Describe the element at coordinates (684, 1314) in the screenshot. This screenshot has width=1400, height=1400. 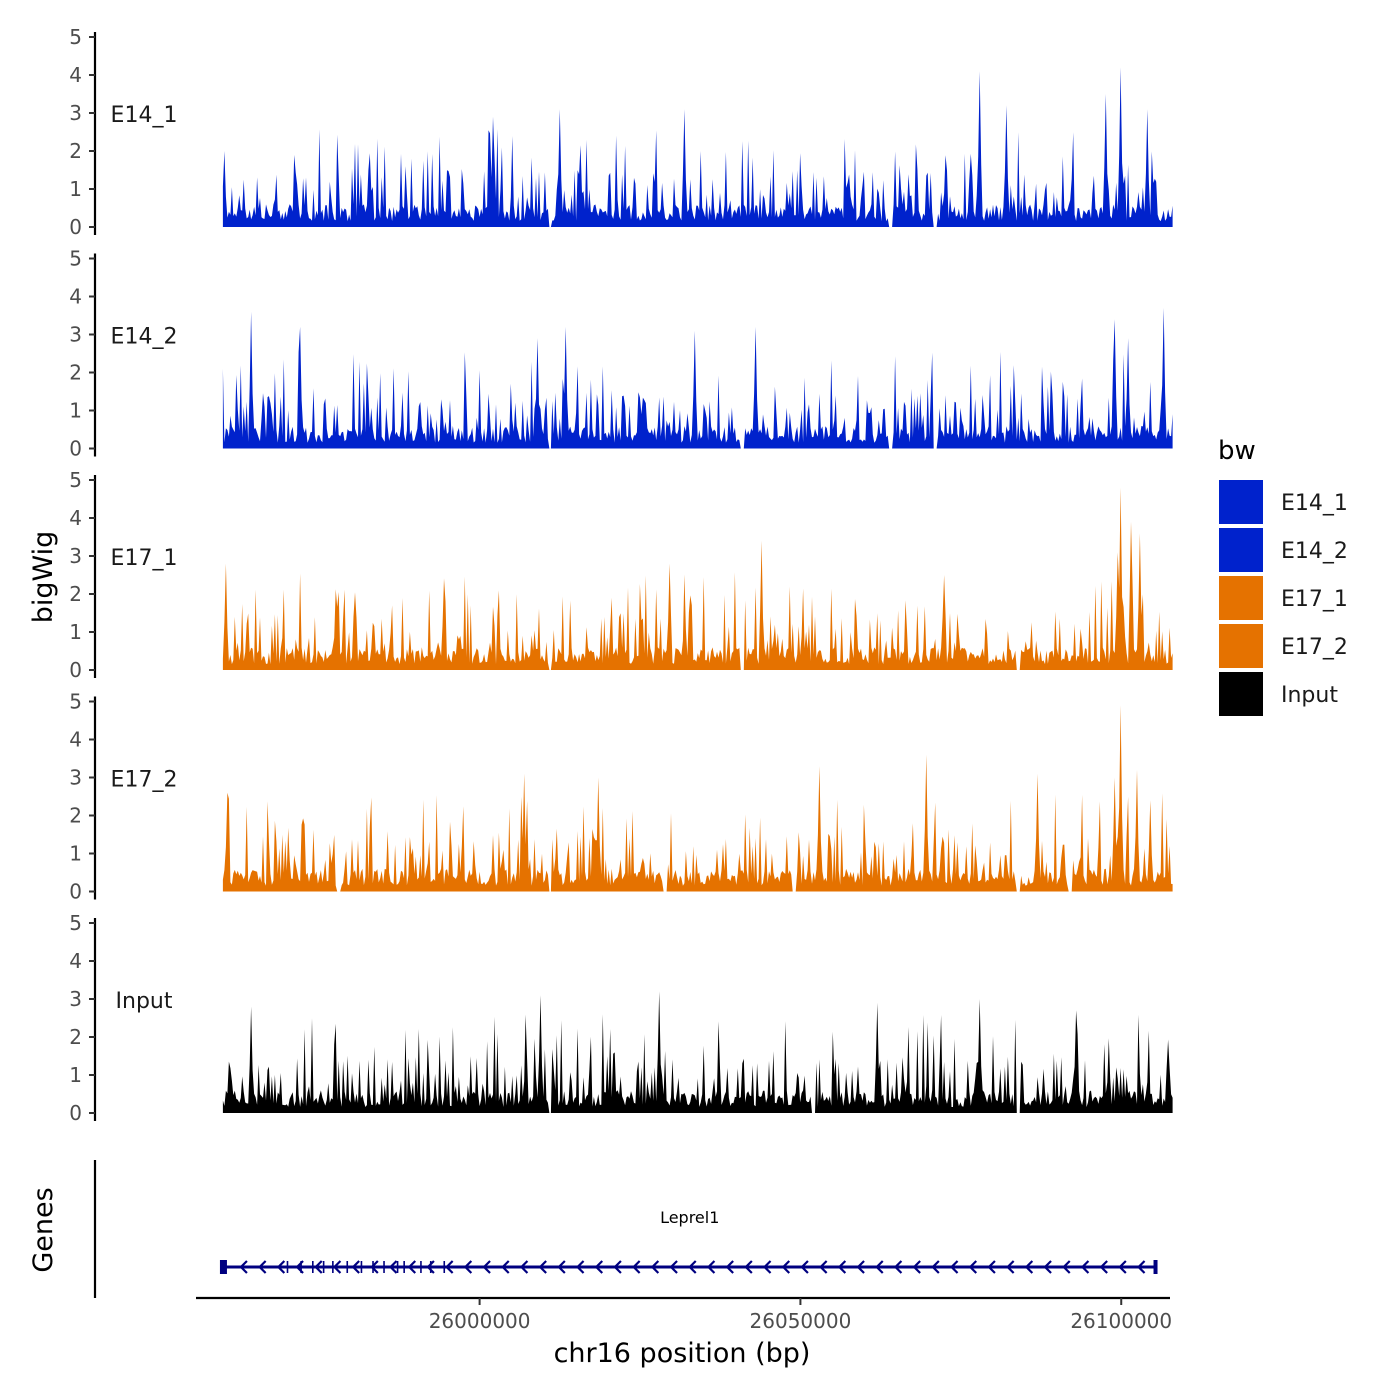
I see `x-axis: 26000000 26050000 26100000` at that location.